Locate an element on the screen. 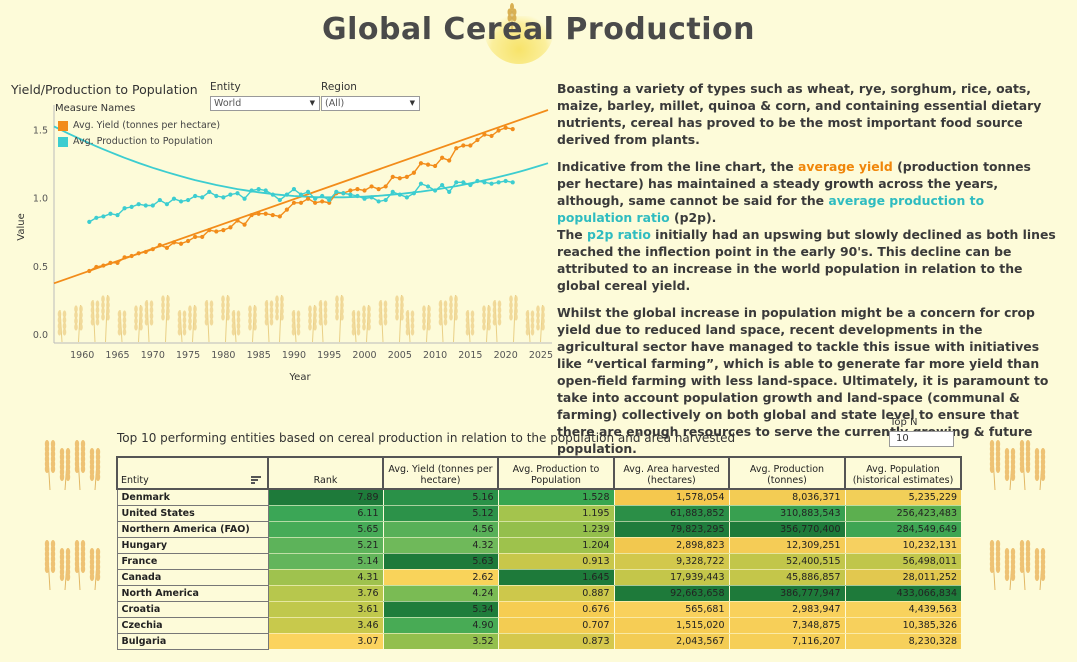 The height and width of the screenshot is (662, 1077). column-header-entity: Entity is located at coordinates (192, 473).